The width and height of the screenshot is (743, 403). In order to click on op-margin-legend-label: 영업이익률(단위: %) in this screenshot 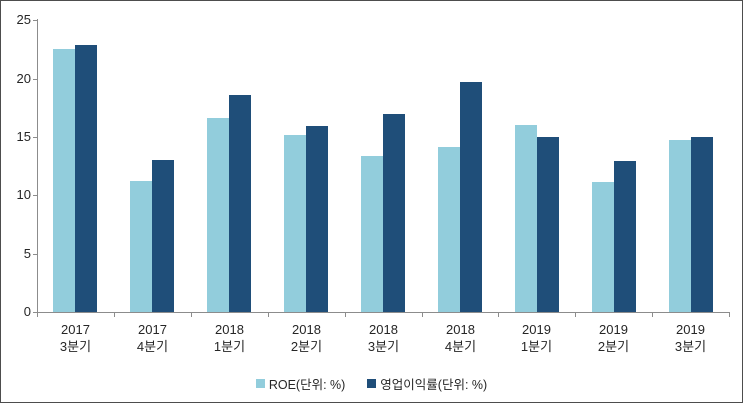, I will do `click(434, 385)`.